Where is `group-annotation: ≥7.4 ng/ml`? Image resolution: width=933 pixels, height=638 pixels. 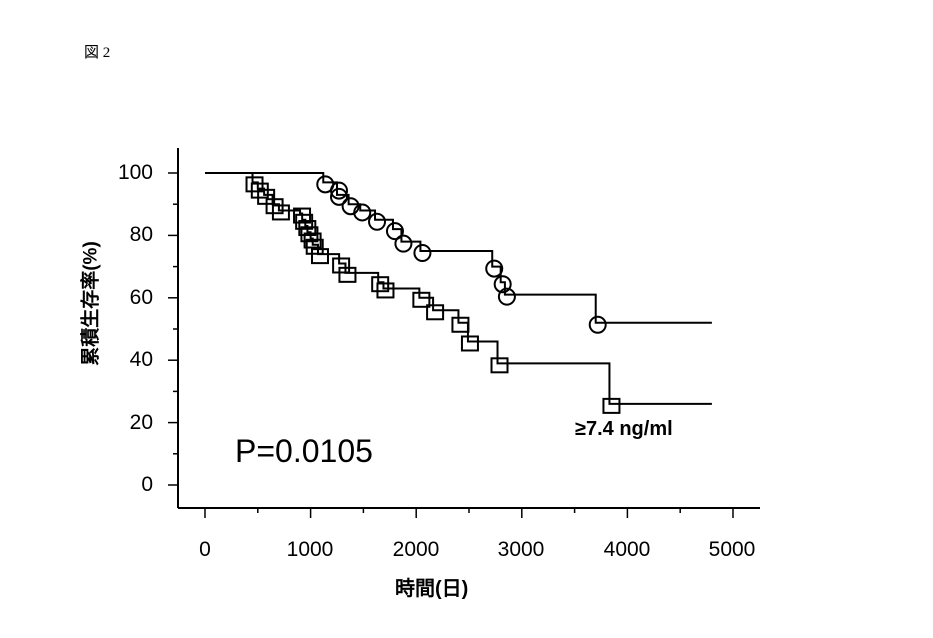
group-annotation: ≥7.4 ng/ml is located at coordinates (624, 429).